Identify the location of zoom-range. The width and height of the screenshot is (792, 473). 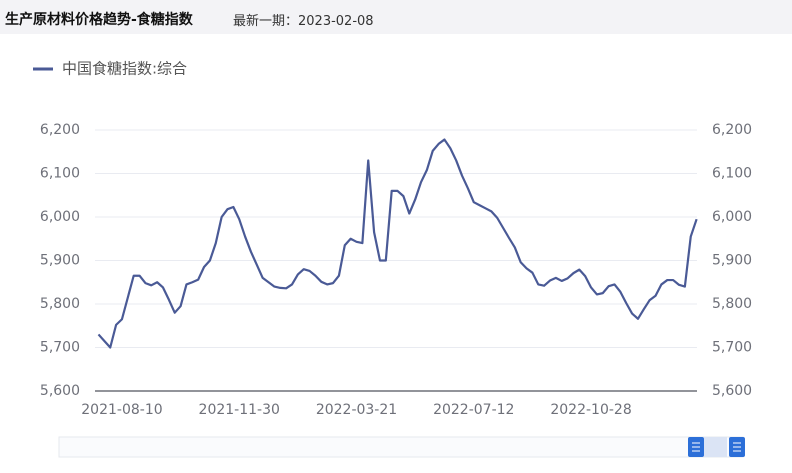
(715, 447).